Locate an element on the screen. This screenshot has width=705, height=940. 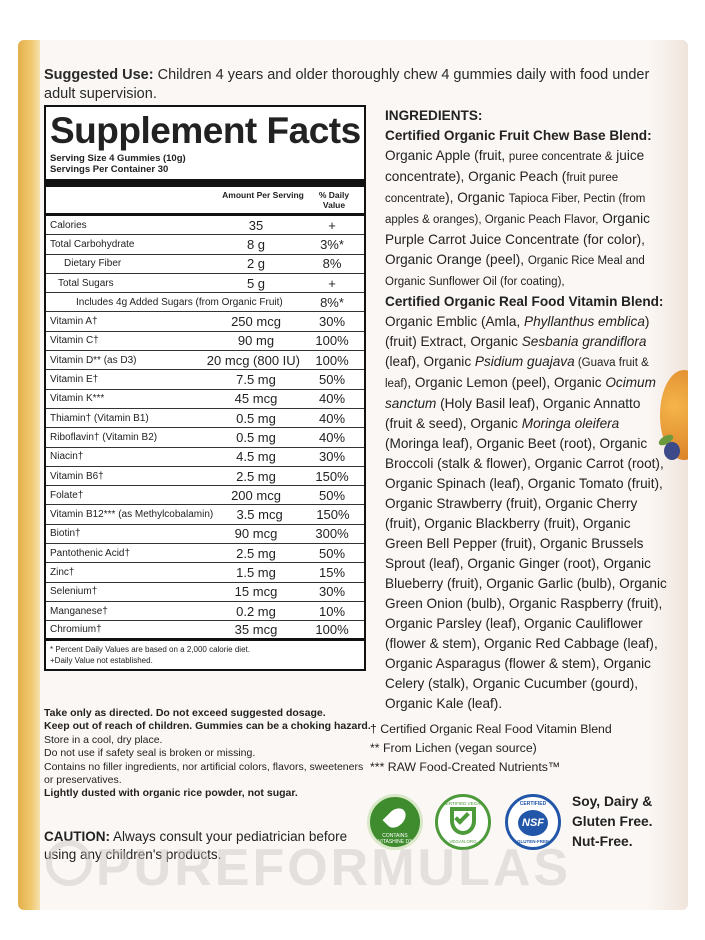
nutrient-dv: 10% is located at coordinates (332, 611).